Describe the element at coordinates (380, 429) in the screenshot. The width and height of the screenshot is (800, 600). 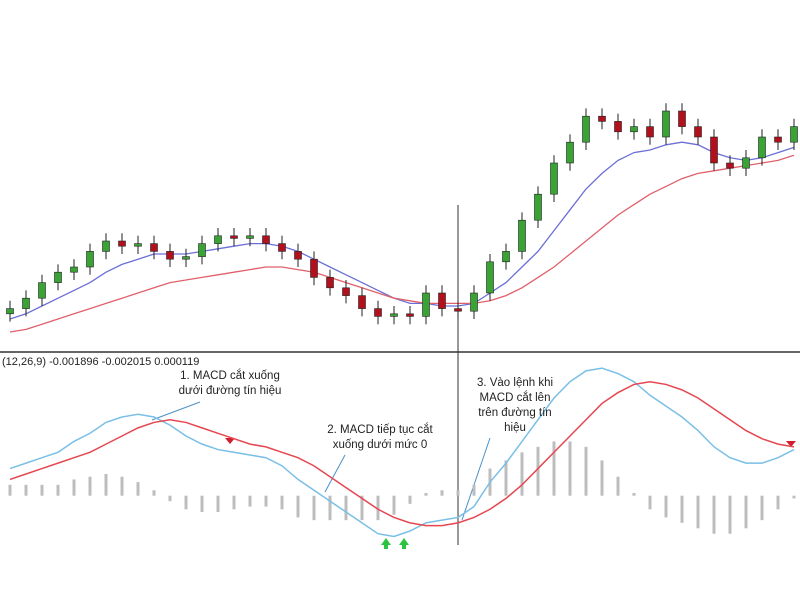
I see `annotation: 2. MACD tiếp tục cắt` at that location.